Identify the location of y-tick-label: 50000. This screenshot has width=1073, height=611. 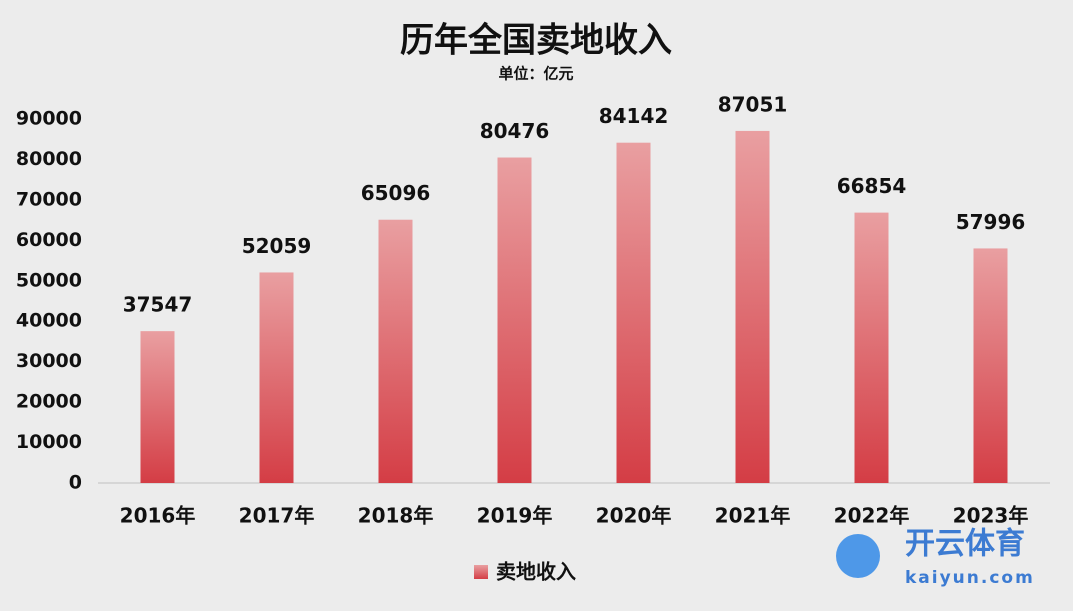
(49, 280).